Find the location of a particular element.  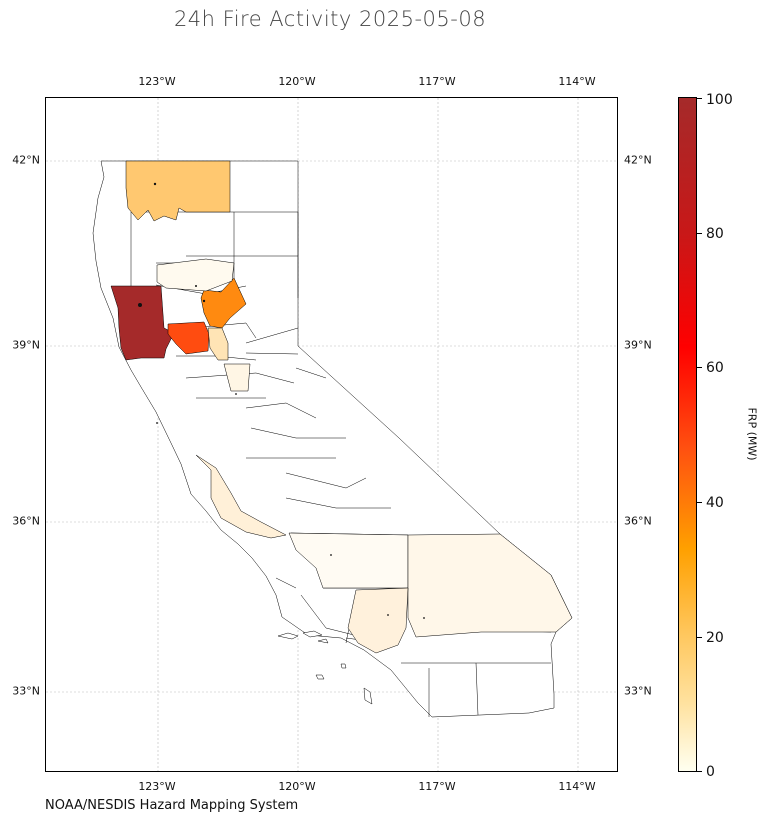

county-sacramento is located at coordinates (237, 377).